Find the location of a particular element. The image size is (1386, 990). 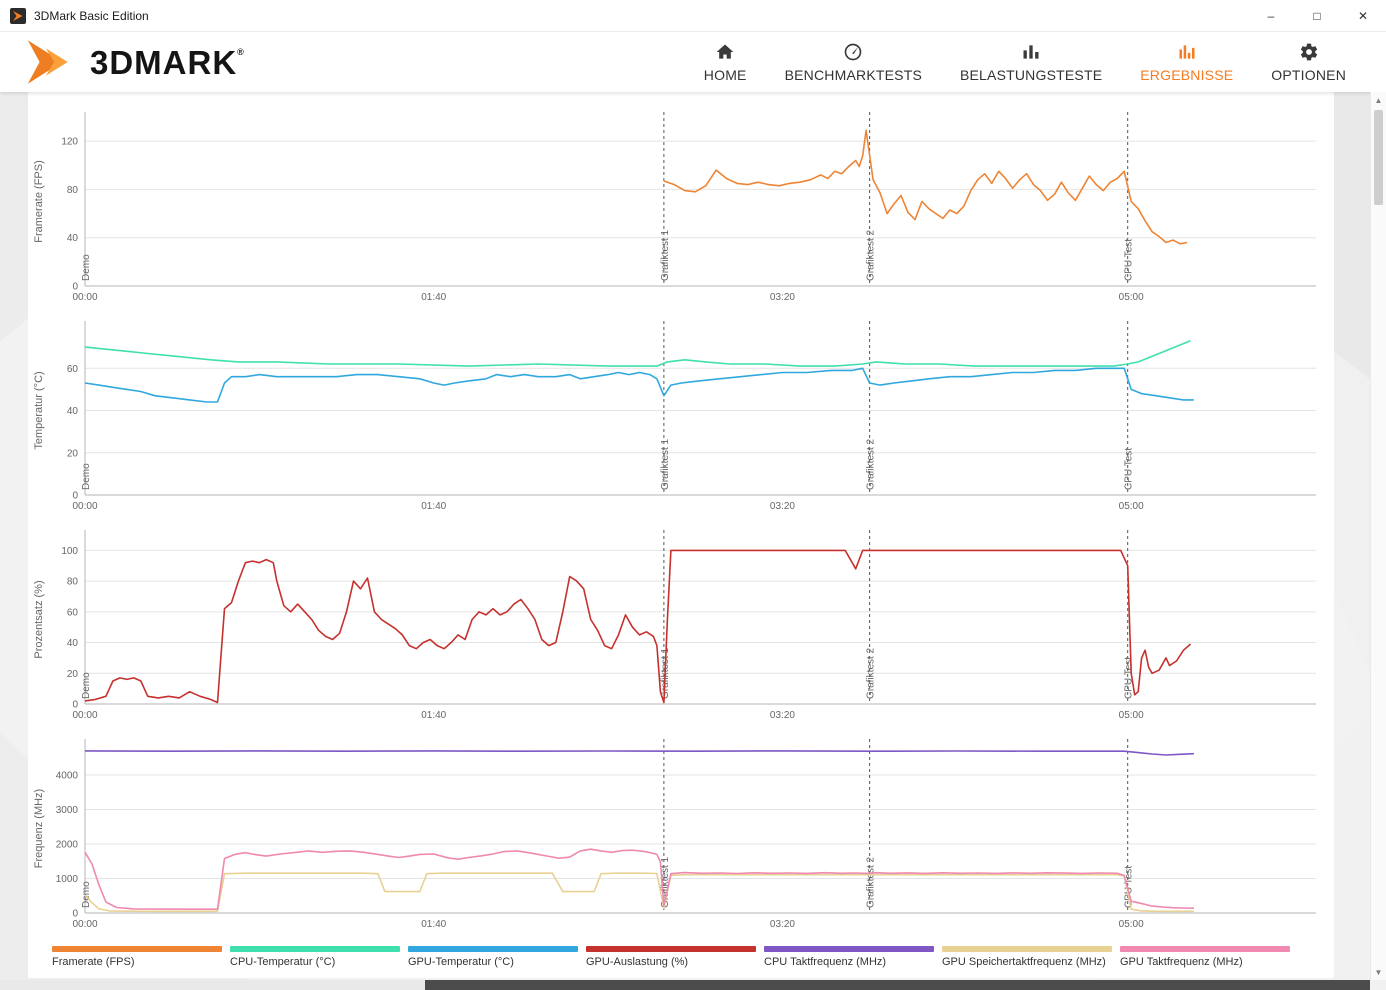

nav-label: OPTIONEN is located at coordinates (1308, 74).